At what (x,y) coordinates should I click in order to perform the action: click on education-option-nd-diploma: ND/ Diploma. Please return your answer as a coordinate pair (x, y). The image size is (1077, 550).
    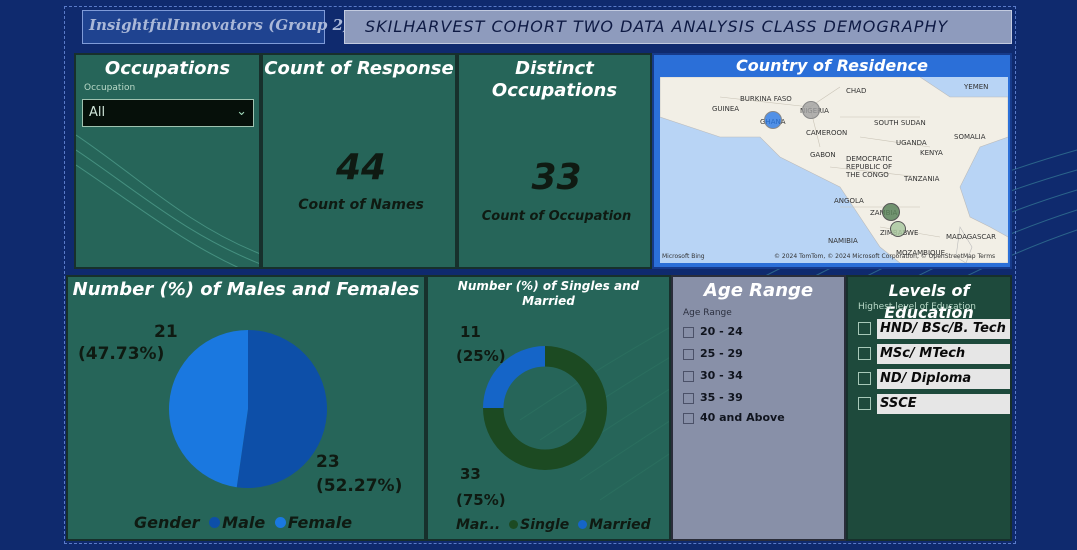
    Looking at the image, I should click on (934, 378).